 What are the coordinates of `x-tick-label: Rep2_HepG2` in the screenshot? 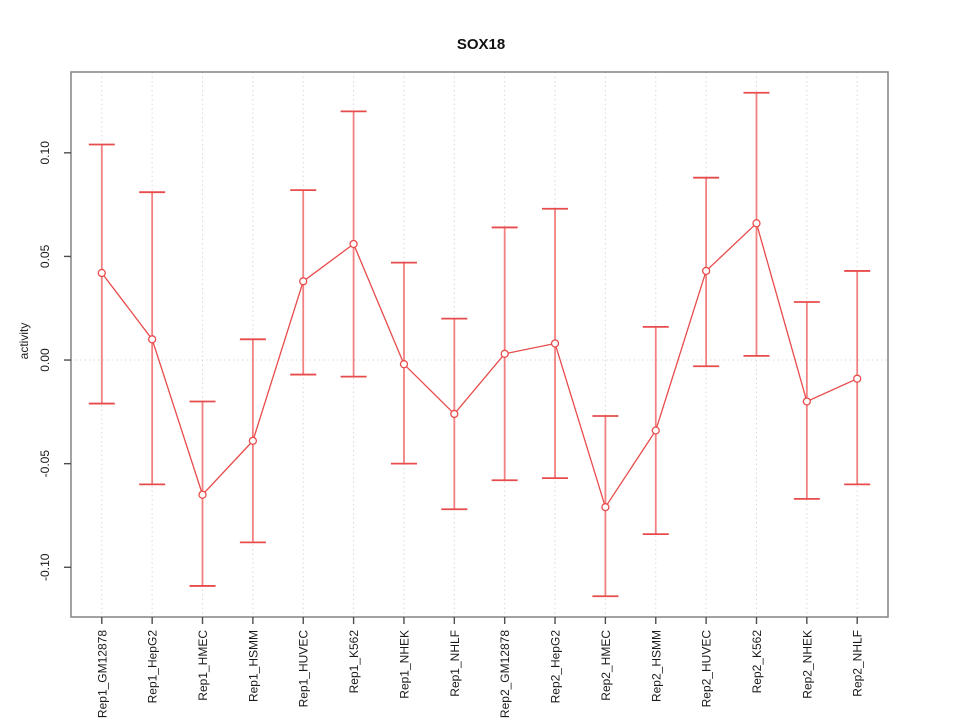 It's located at (556, 667).